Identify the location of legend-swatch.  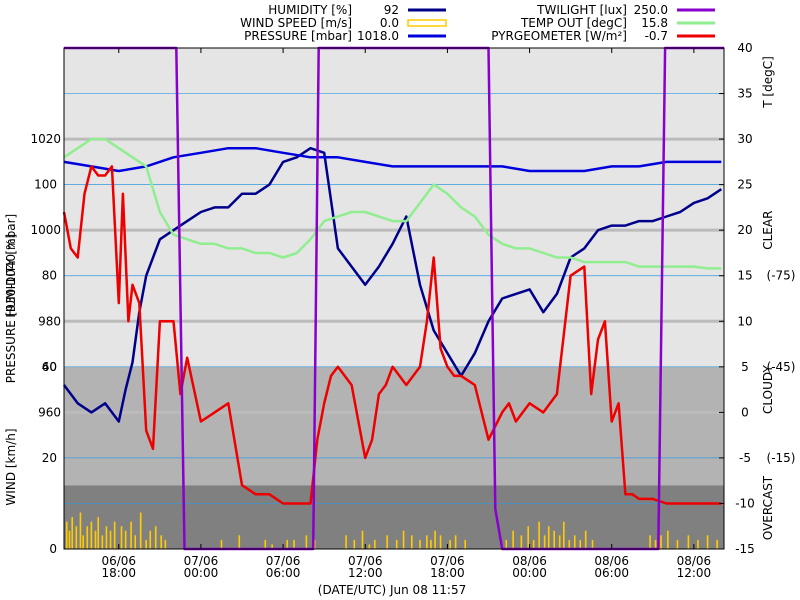
(427, 23).